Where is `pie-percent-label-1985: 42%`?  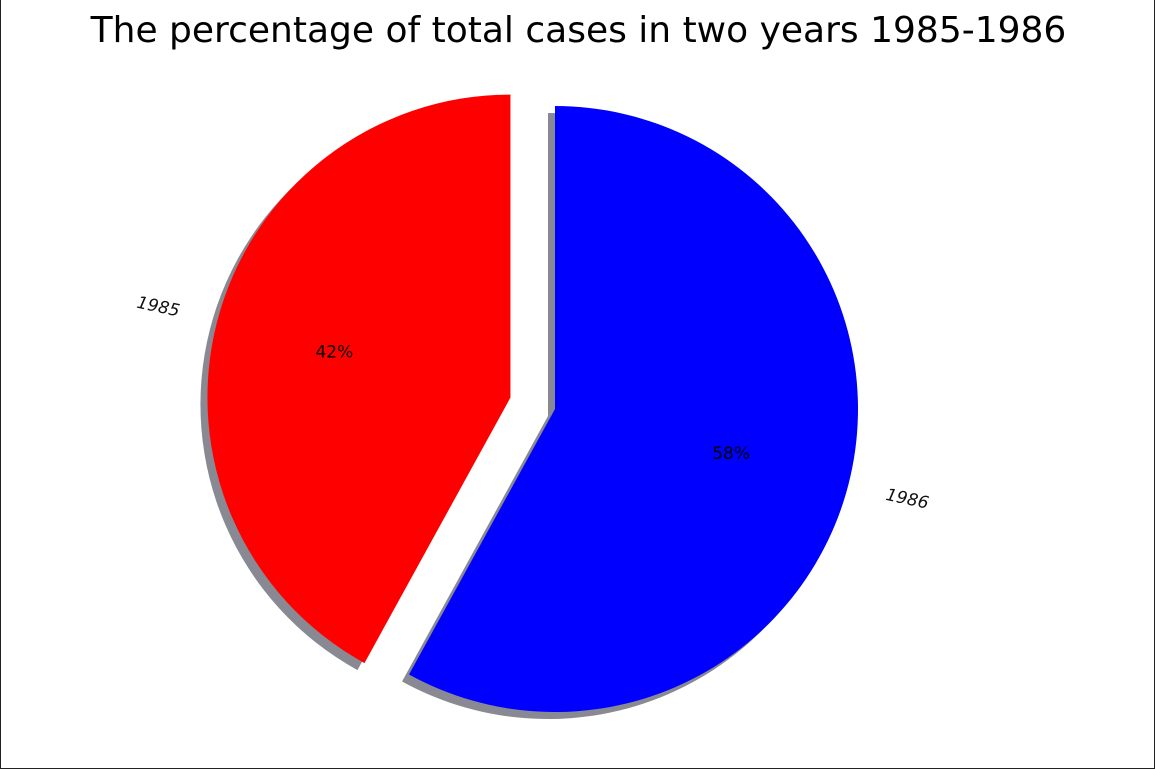
pie-percent-label-1985: 42% is located at coordinates (334, 352).